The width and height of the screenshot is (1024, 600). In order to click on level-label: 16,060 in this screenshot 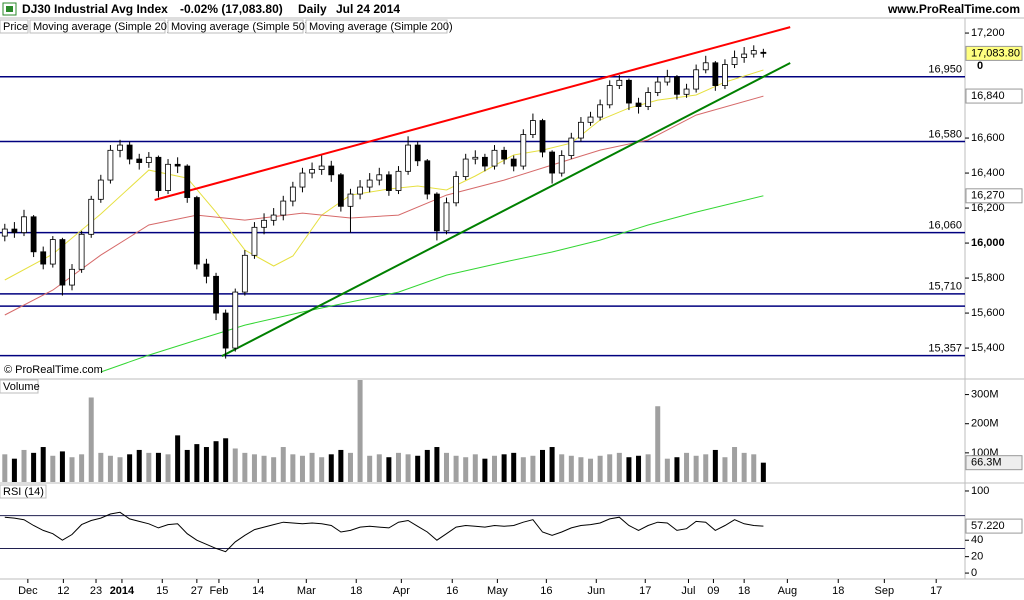, I will do `click(945, 225)`.